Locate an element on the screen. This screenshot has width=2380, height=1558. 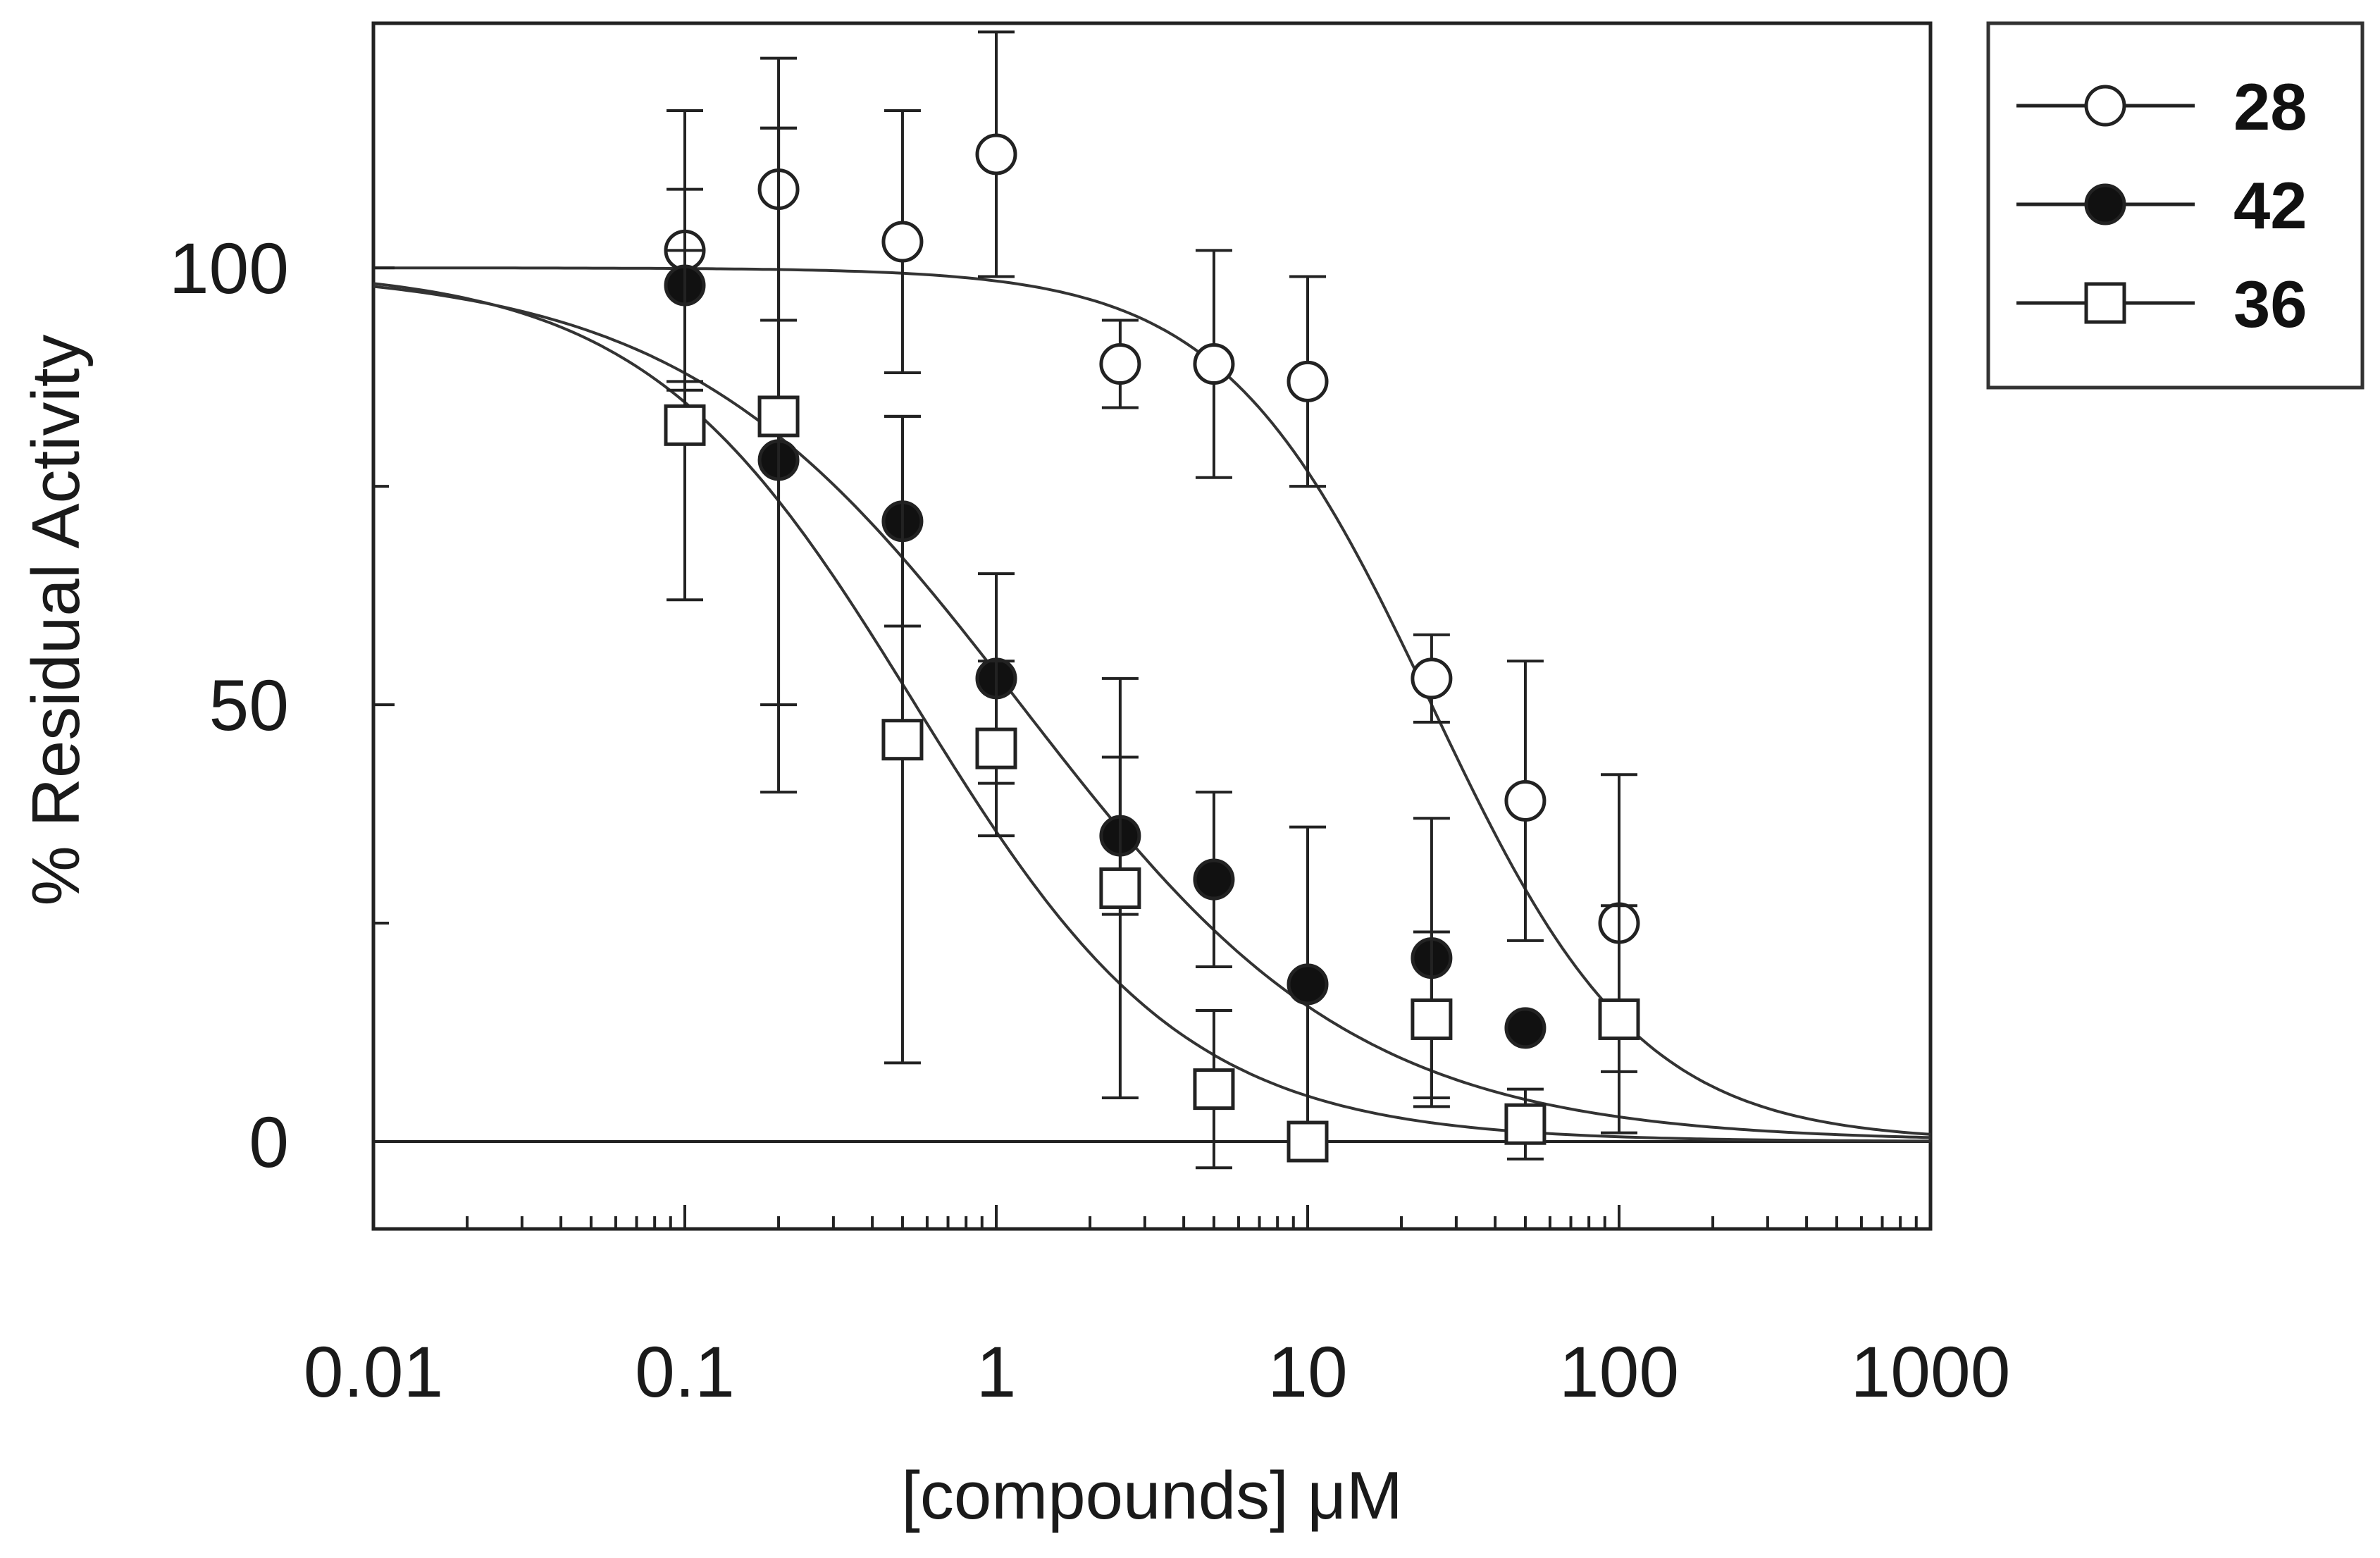
y-axis-title: % Residual Activity is located at coordinates (56, 620).